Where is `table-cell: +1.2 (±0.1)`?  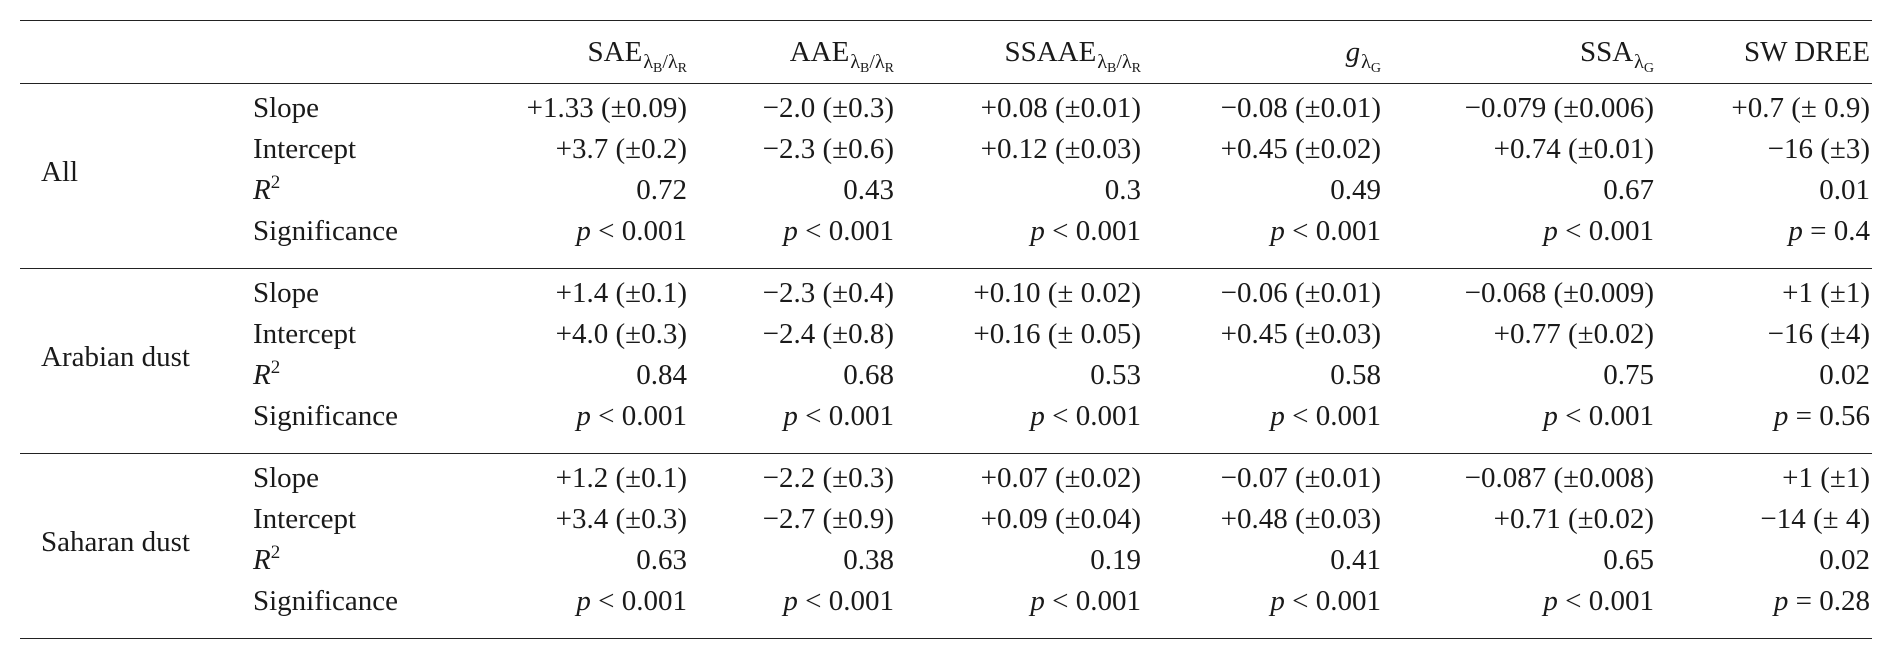
table-cell: +1.2 (±0.1) is located at coordinates (621, 478).